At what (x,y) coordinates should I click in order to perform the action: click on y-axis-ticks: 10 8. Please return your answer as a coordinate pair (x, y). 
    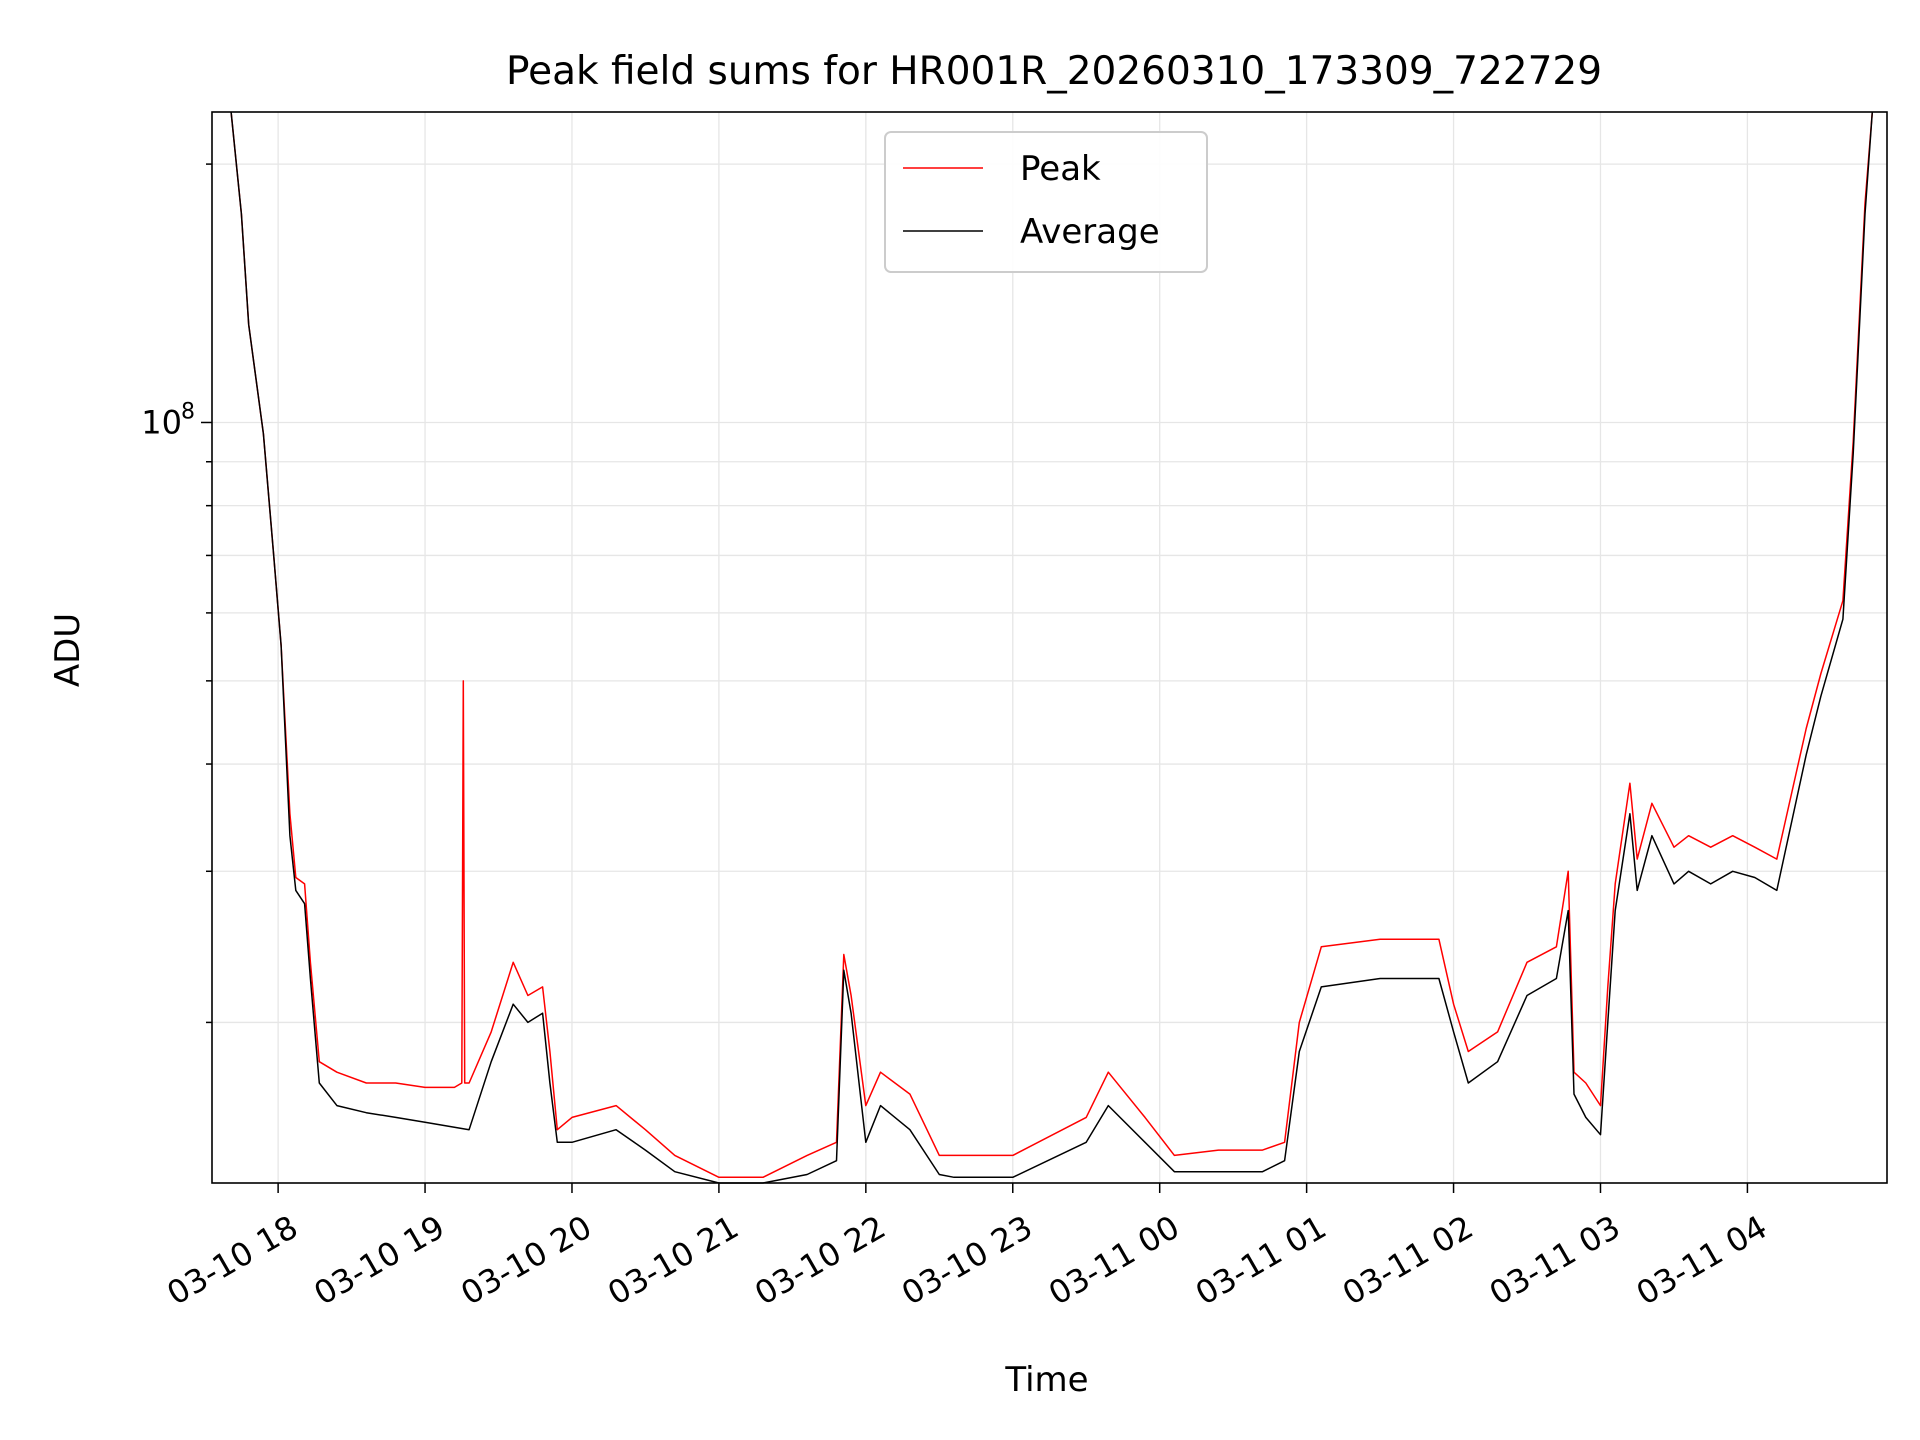
    Looking at the image, I should click on (176, 593).